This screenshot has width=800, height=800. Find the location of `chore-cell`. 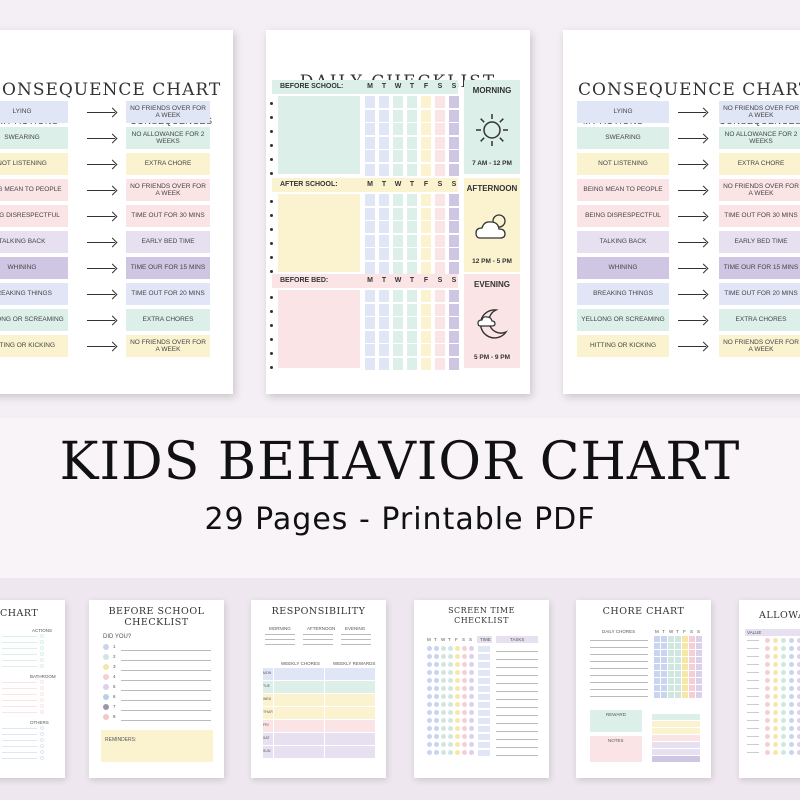

chore-cell is located at coordinates (299, 687).